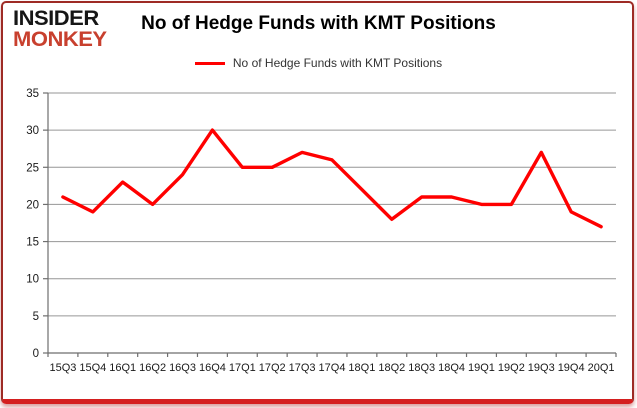 The height and width of the screenshot is (408, 637). What do you see at coordinates (60, 38) in the screenshot?
I see `logo-text-monkey: MONKEY` at bounding box center [60, 38].